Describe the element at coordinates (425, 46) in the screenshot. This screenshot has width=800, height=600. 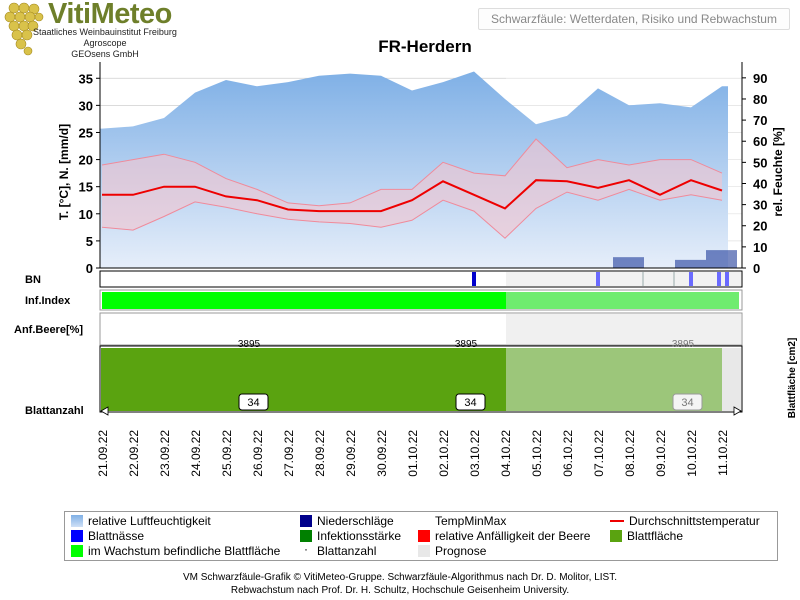
I see `chart-title: FR-Herdern` at that location.